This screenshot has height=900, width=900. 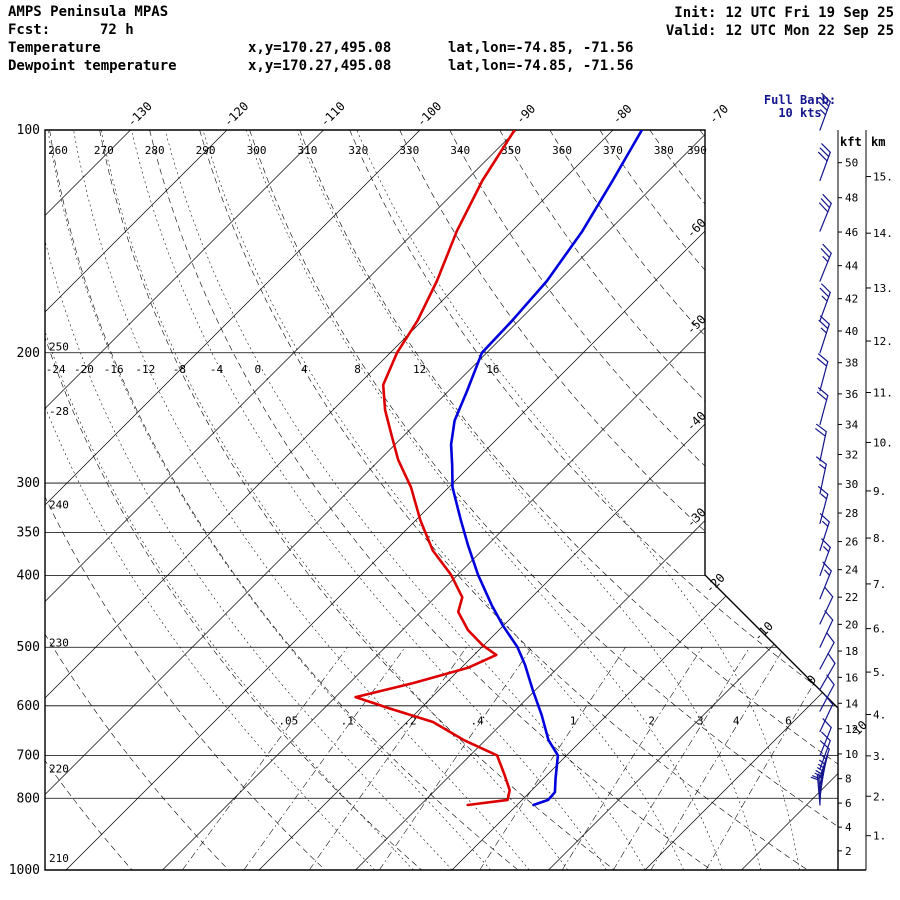 I want to click on svg-text: 8, so click(x=357, y=369).